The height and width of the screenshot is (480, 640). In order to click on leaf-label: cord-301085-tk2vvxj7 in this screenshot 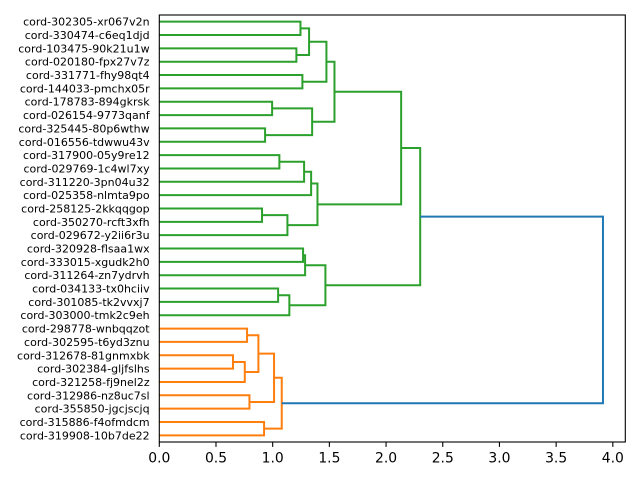, I will do `click(88, 302)`.